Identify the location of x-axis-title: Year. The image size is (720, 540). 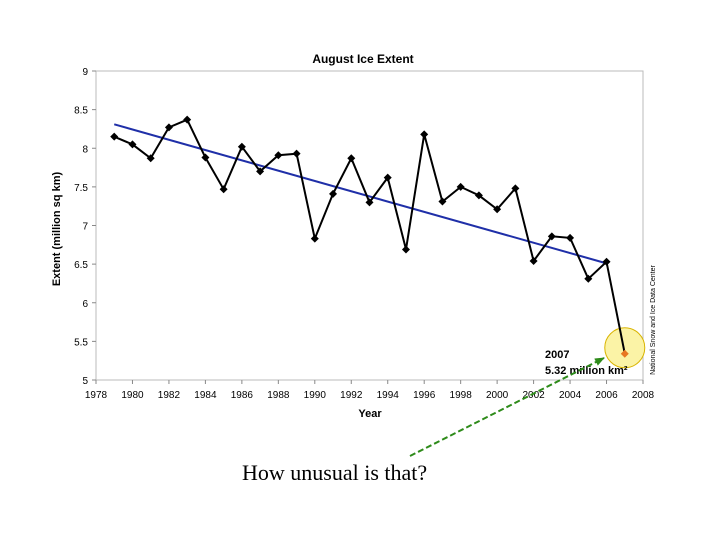
(370, 414).